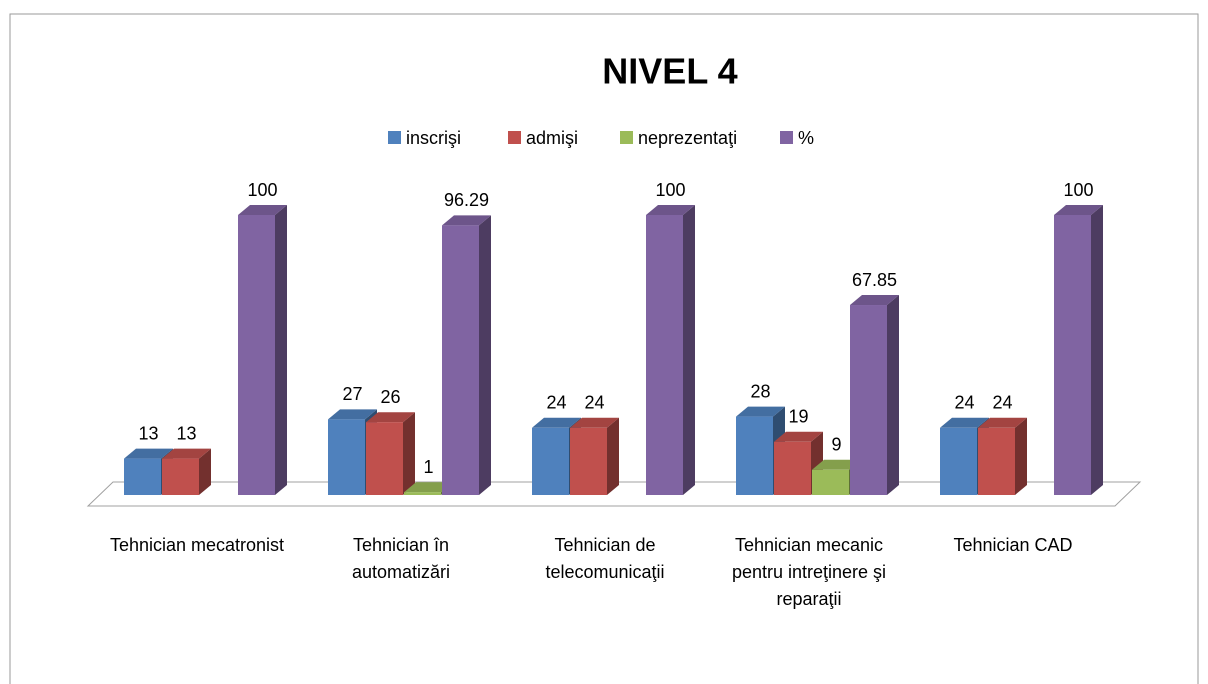 This screenshot has width=1208, height=684. What do you see at coordinates (669, 71) in the screenshot?
I see `chart-title: NIVEL 4` at bounding box center [669, 71].